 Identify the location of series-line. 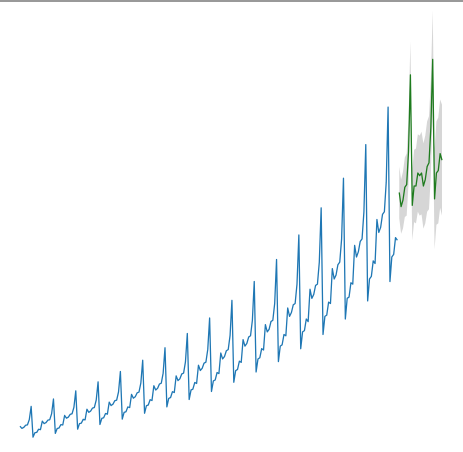
(420, 133).